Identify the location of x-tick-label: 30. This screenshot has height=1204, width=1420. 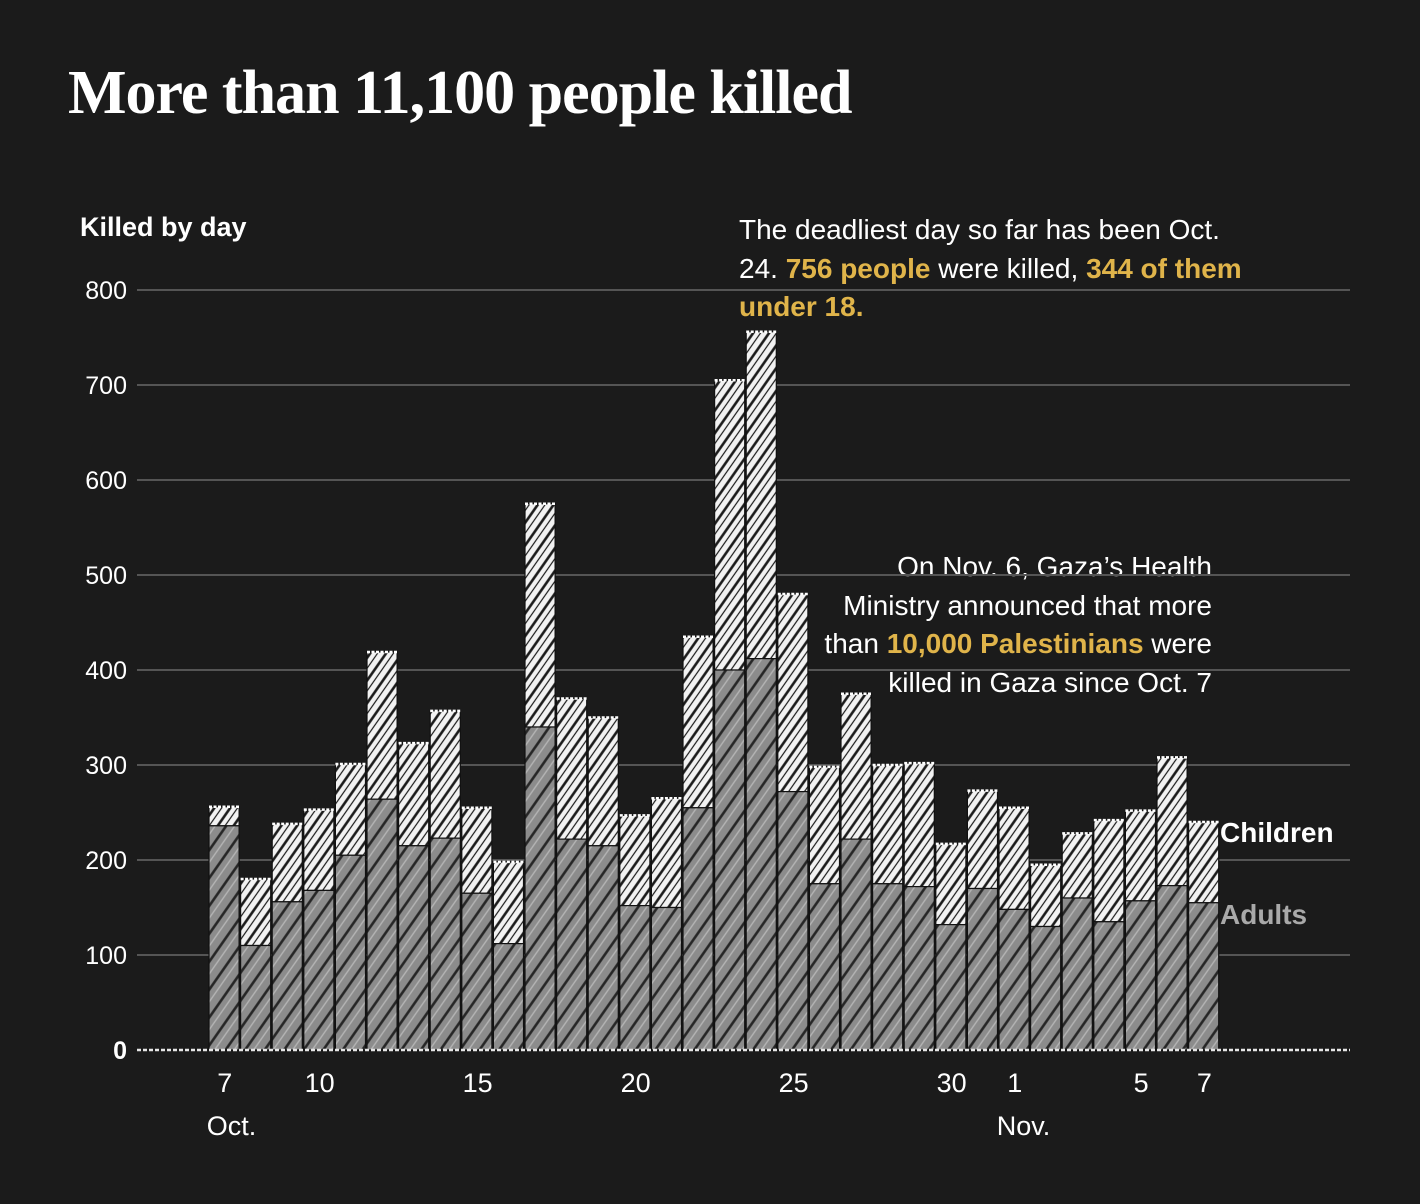
(952, 1083).